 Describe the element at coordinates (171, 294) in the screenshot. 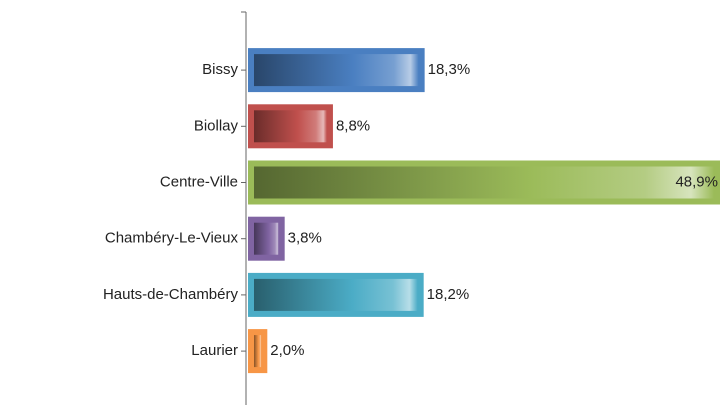

I see `category-label: Hauts-de-Chambéry` at that location.